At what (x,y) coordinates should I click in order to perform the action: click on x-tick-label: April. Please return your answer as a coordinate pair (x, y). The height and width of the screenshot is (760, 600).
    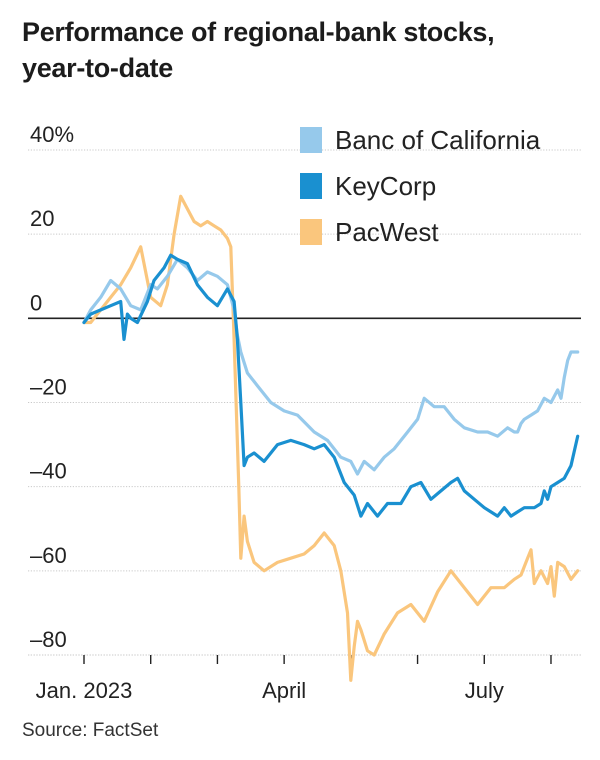
    Looking at the image, I should click on (284, 690).